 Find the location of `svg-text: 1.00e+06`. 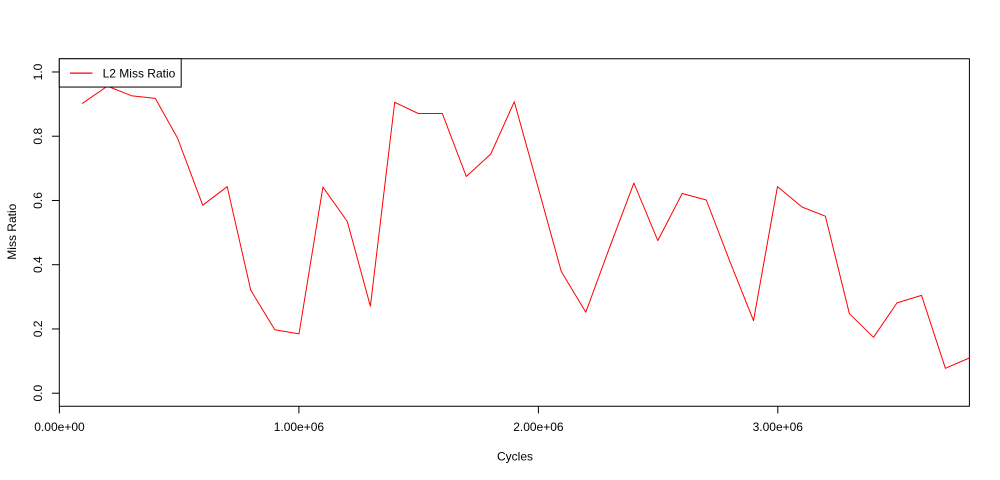

svg-text: 1.00e+06 is located at coordinates (299, 427).